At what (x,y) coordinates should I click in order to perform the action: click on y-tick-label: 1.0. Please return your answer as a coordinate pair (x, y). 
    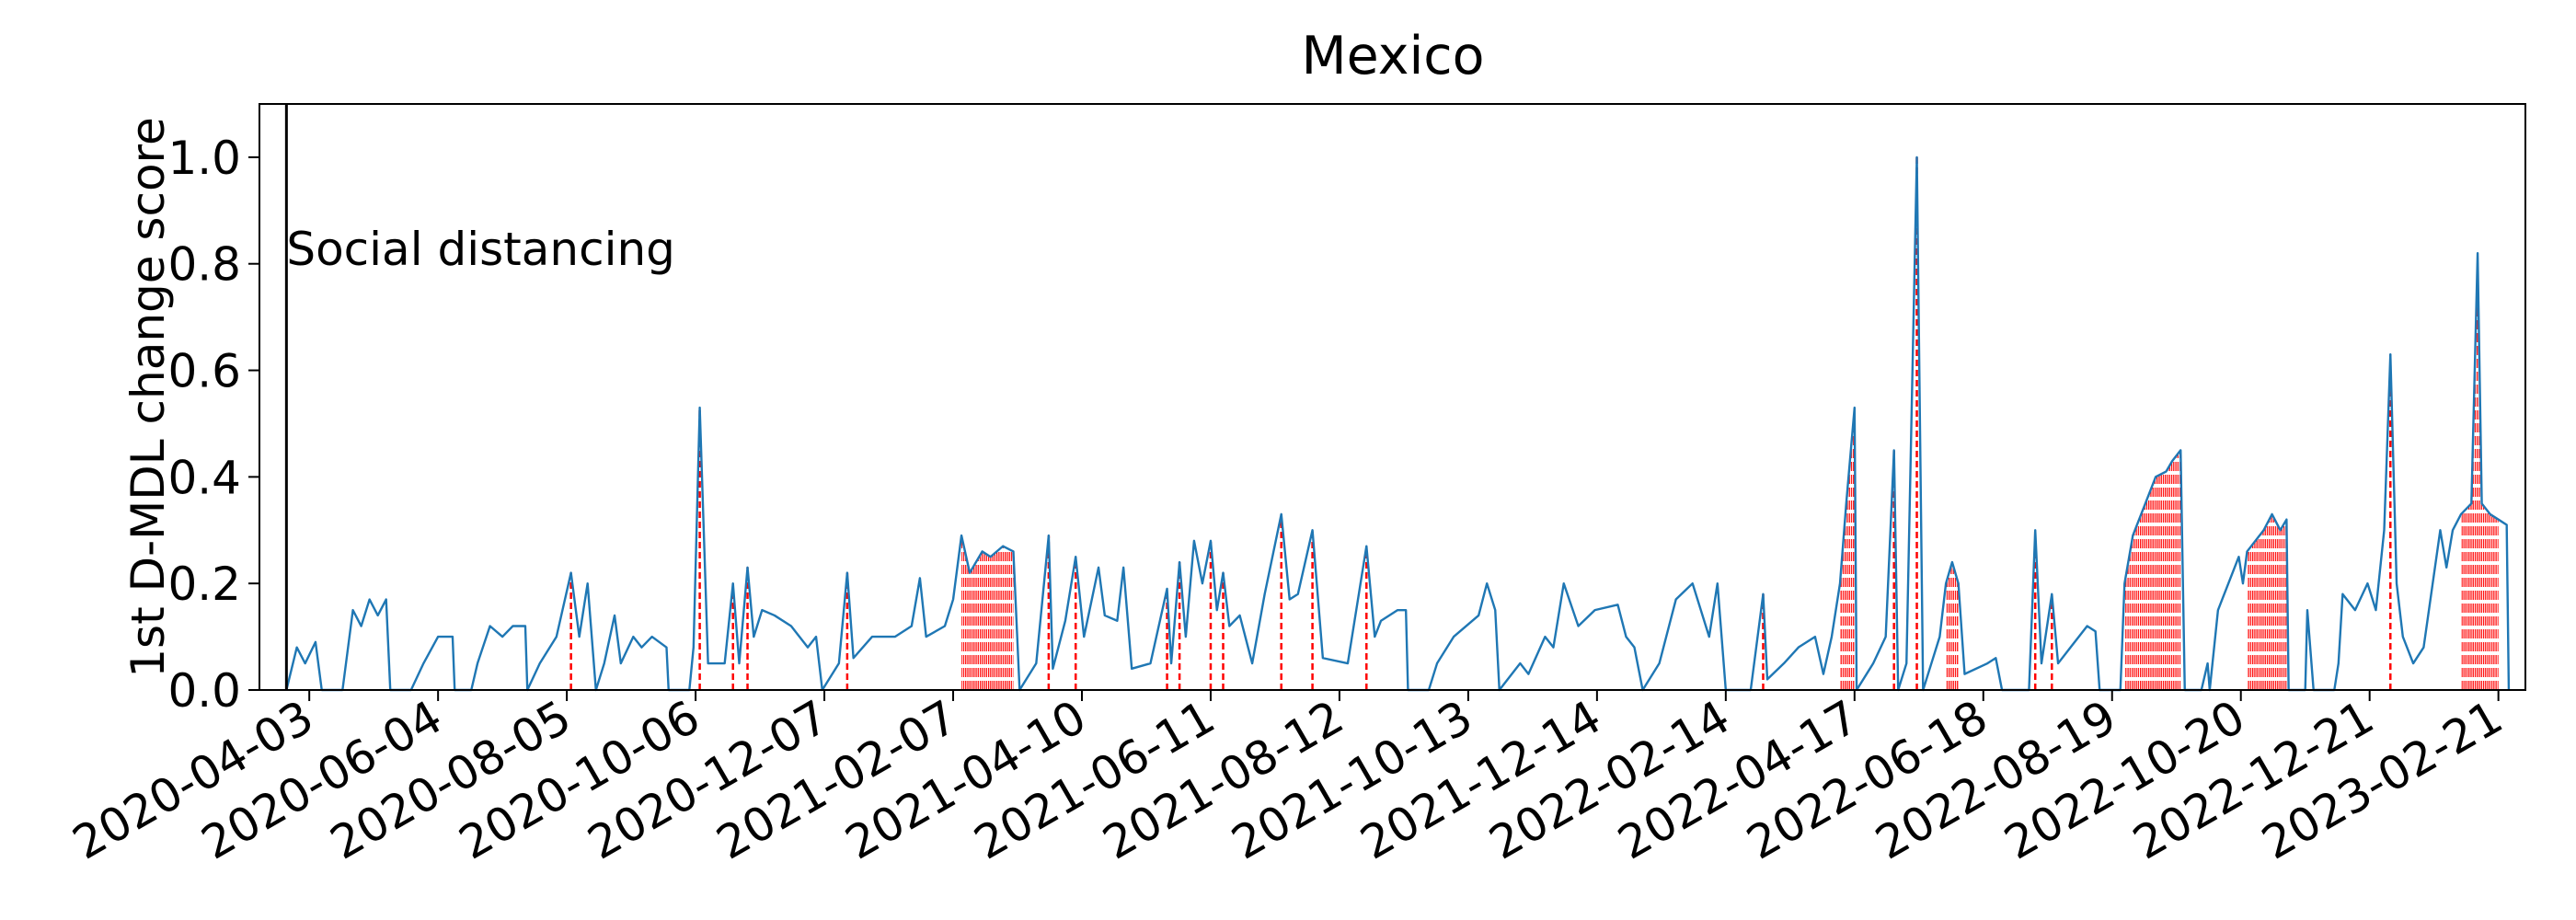
    Looking at the image, I should click on (204, 158).